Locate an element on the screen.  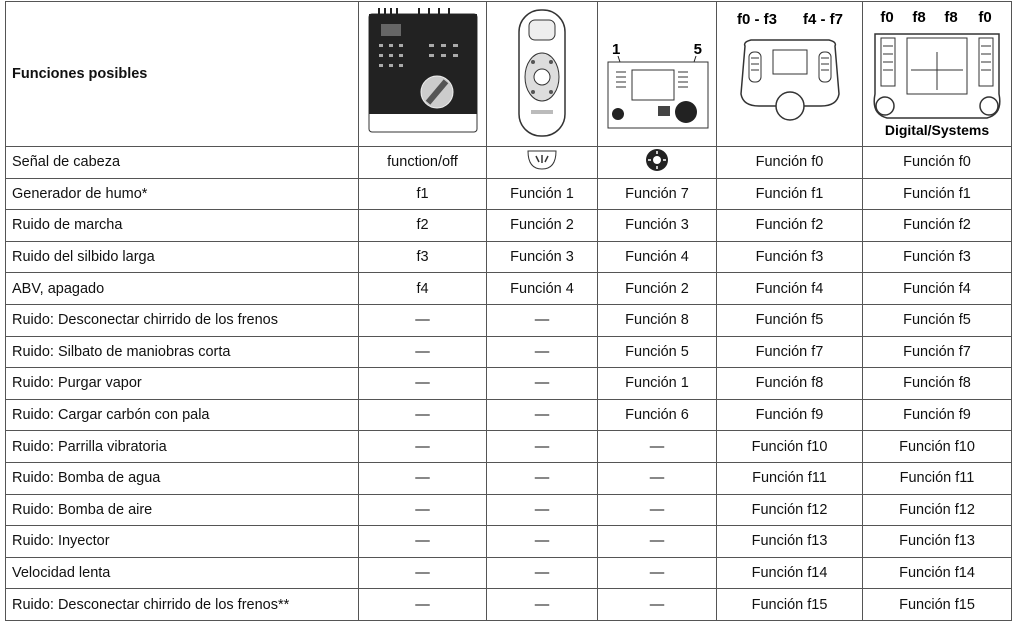
table-row: Ruido: Inyector — — — Función f13 Función f13 is located at coordinates (508, 541).